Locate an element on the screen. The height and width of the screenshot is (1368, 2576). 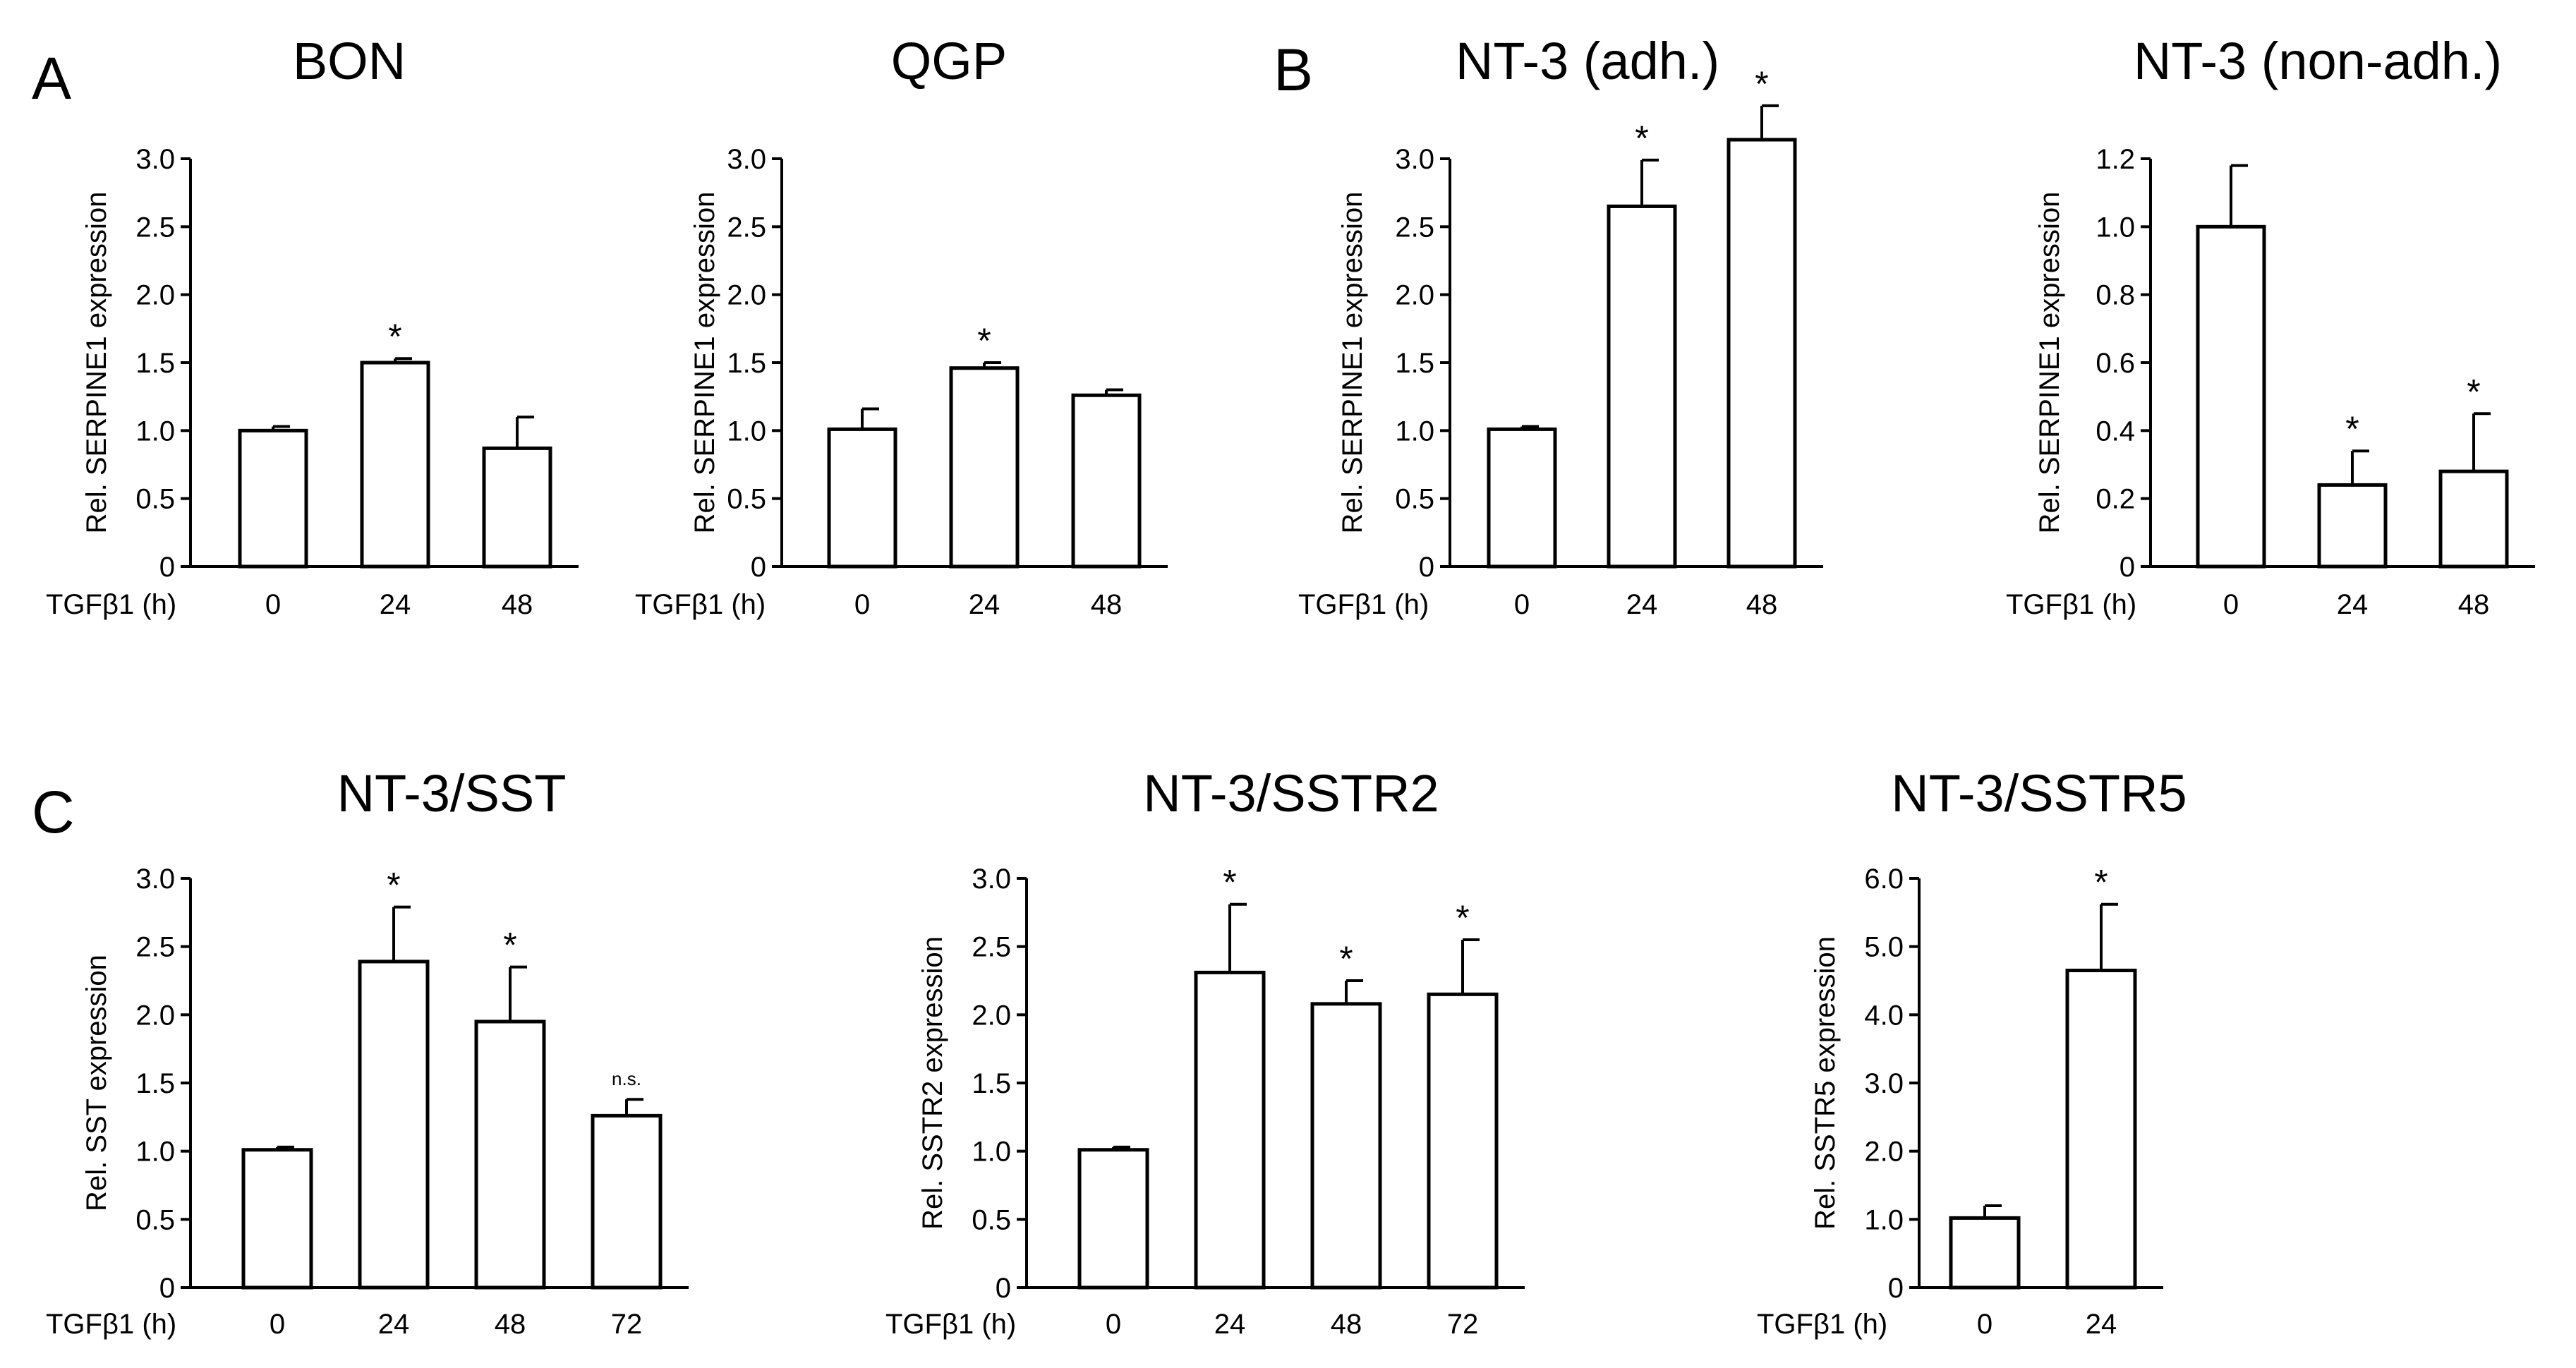
panel-letter-a: A is located at coordinates (52, 78).